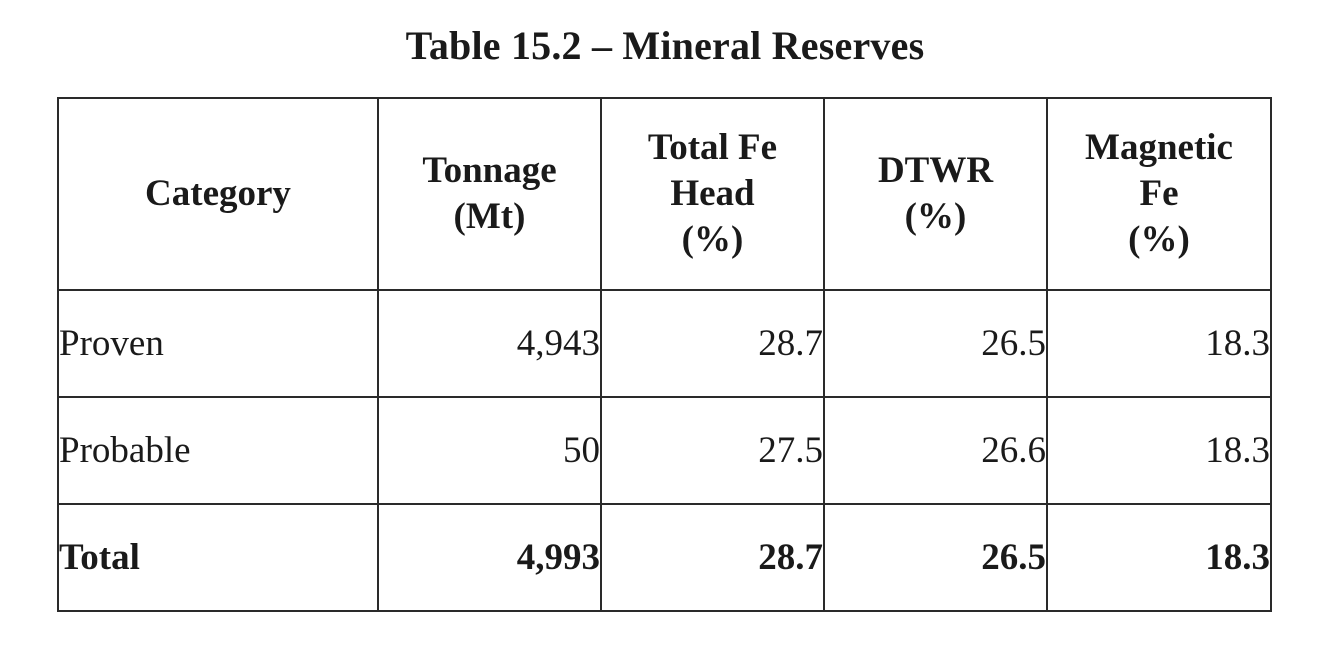 The width and height of the screenshot is (1320, 660). What do you see at coordinates (218, 194) in the screenshot?
I see `header-category: Category` at bounding box center [218, 194].